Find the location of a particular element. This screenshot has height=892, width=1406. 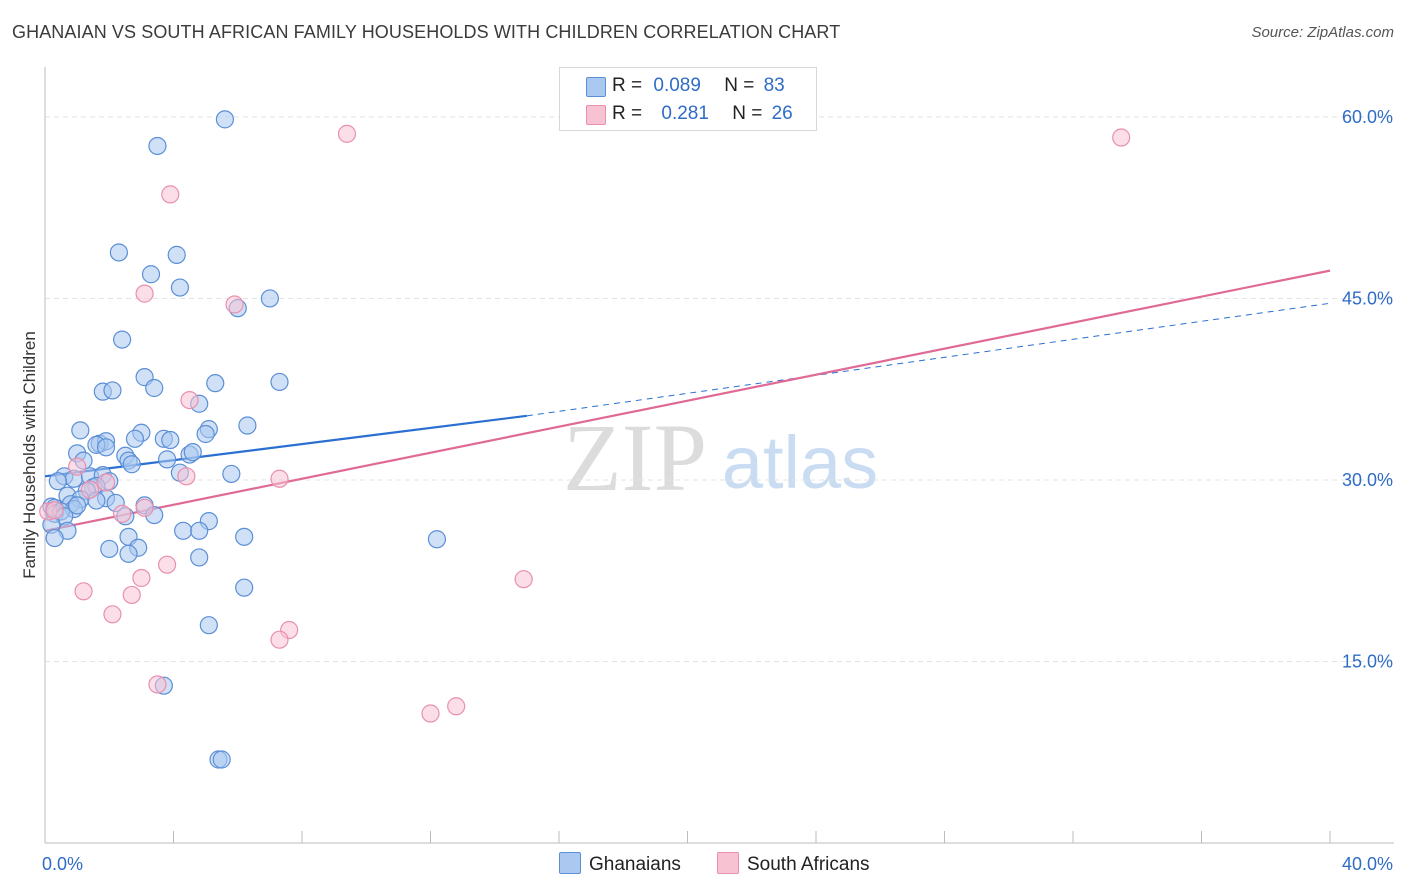

watermark: ZIP atlas is located at coordinates (720, 457).